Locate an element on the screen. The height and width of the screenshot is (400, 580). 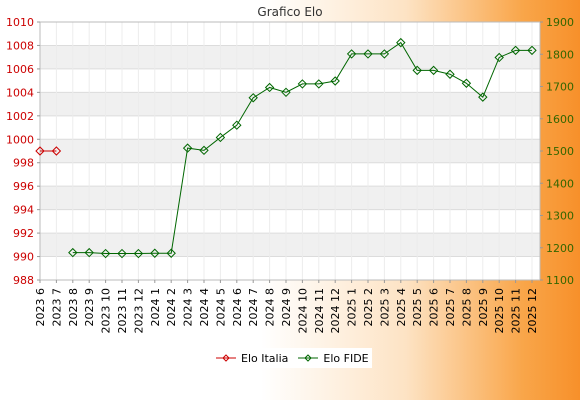
tick-label-x: 2024 3 is located at coordinates (188, 307).